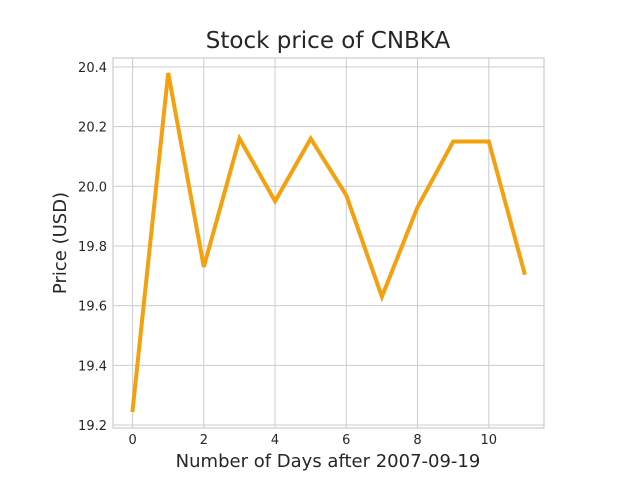 The height and width of the screenshot is (480, 640). What do you see at coordinates (417, 440) in the screenshot?
I see `x-tick-label: 8` at bounding box center [417, 440].